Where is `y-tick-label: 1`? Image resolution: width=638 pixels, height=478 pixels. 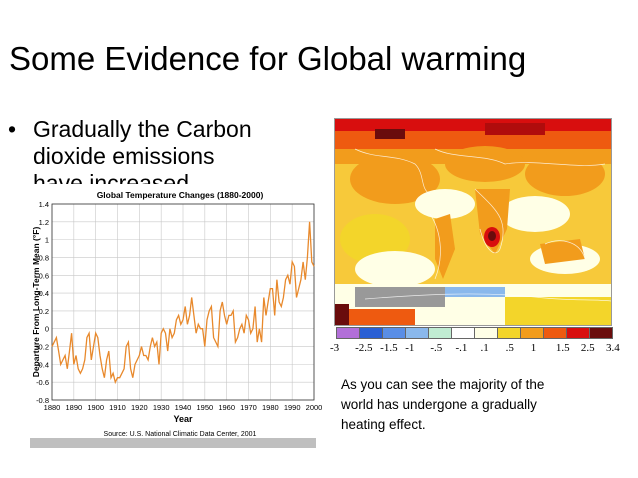
y-tick-label: 1 is located at coordinates (47, 240).